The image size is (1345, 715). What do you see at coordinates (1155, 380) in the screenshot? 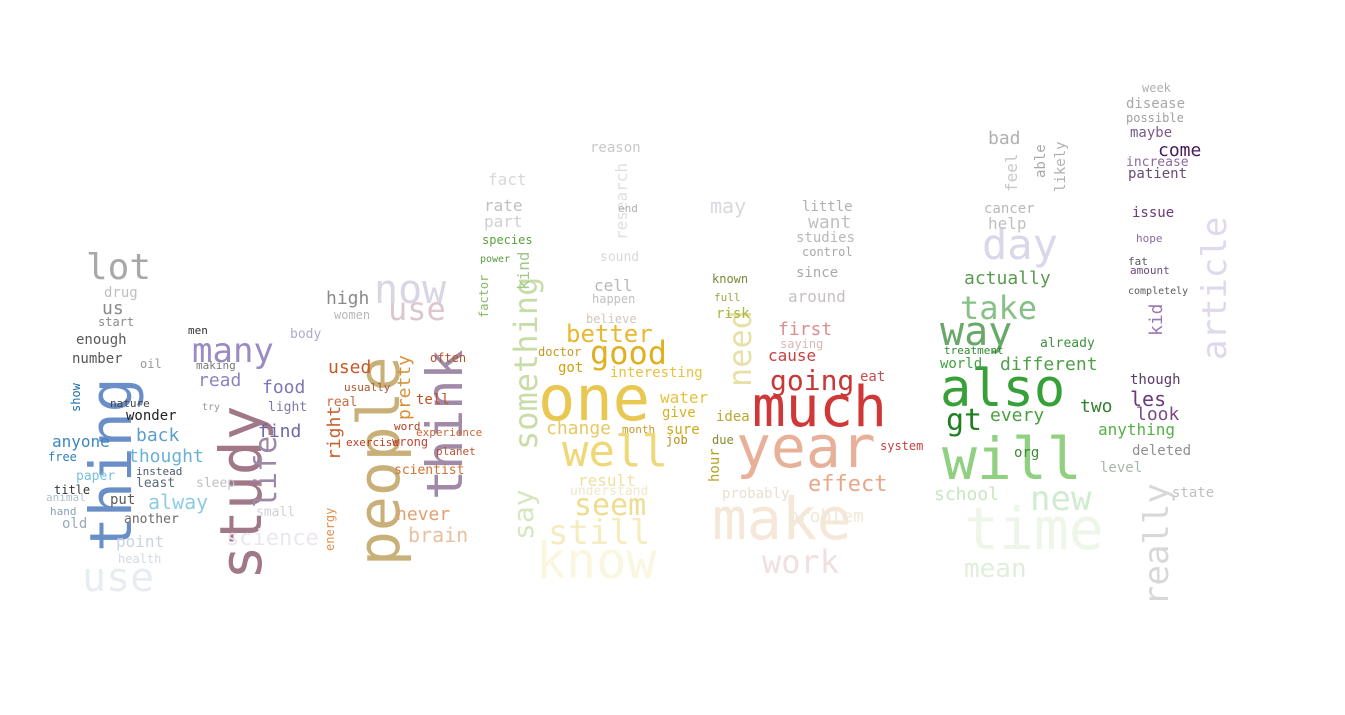
I see `word-though: though` at bounding box center [1155, 380].